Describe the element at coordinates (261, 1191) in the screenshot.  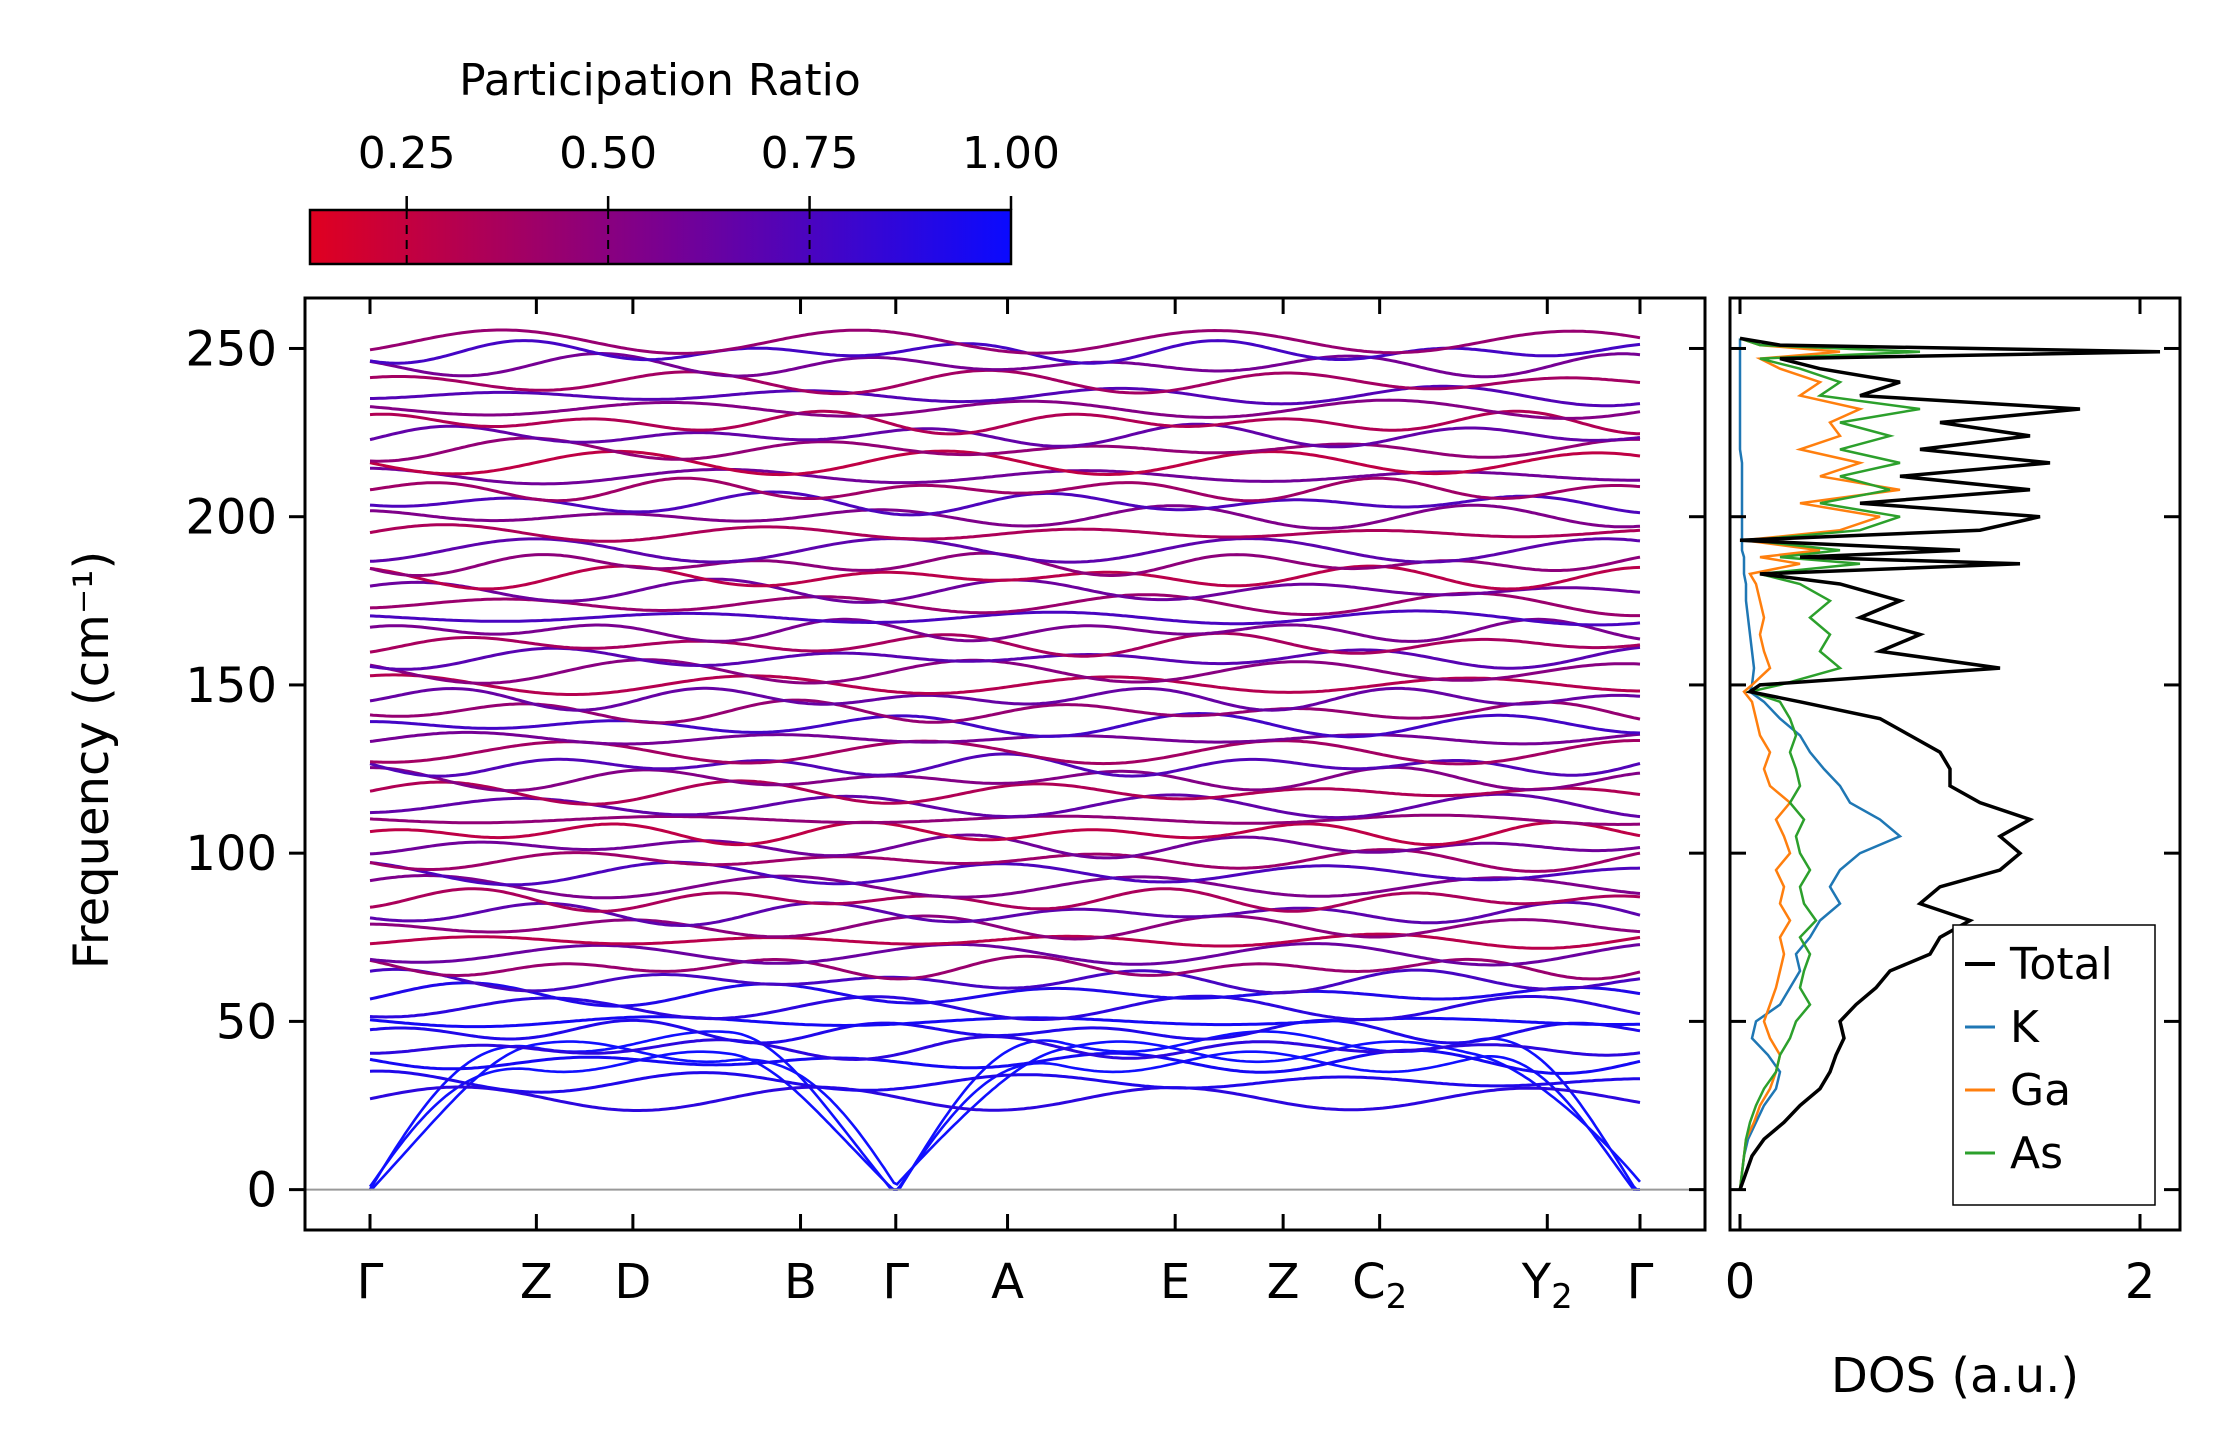
I see `y-tick-label: 0` at that location.